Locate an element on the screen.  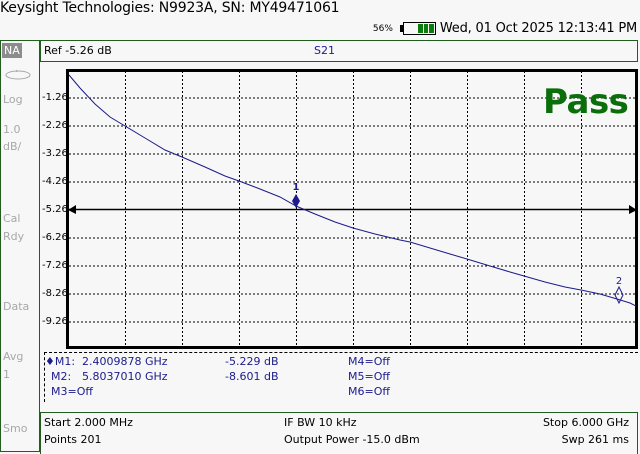
y-tick: -3.26 is located at coordinates (55, 153).